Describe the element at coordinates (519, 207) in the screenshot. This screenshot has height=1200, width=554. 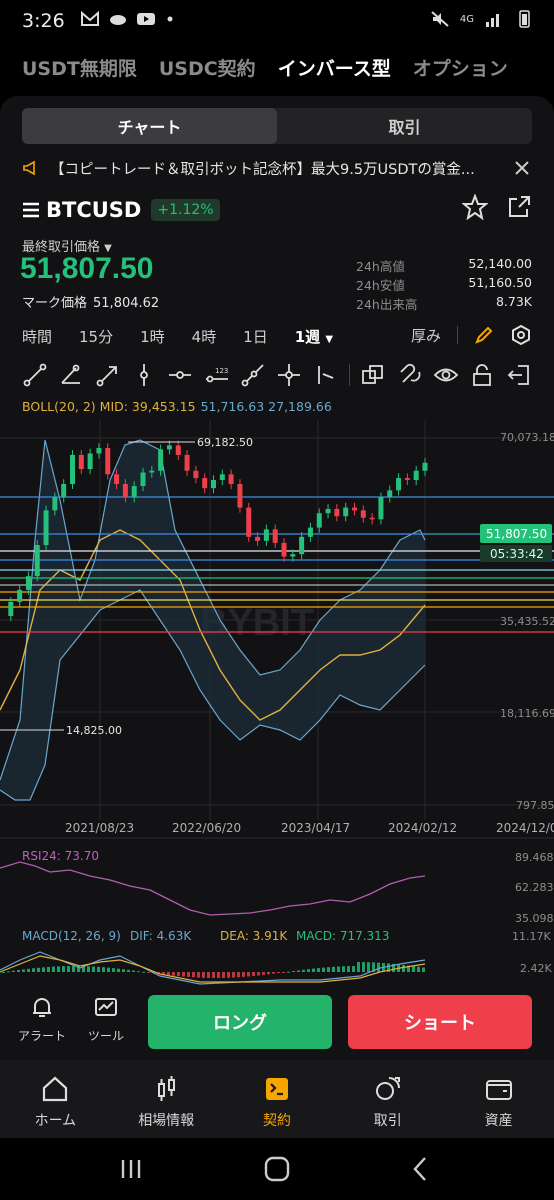
I see `share-icon` at that location.